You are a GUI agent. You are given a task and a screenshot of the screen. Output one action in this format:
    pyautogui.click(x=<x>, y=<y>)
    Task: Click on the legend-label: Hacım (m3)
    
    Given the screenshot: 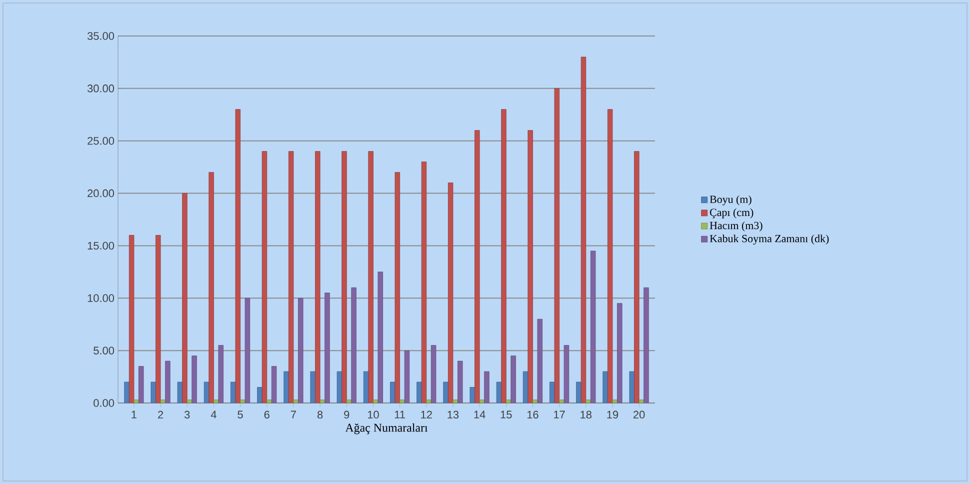 What is the action you would take?
    pyautogui.click(x=736, y=227)
    